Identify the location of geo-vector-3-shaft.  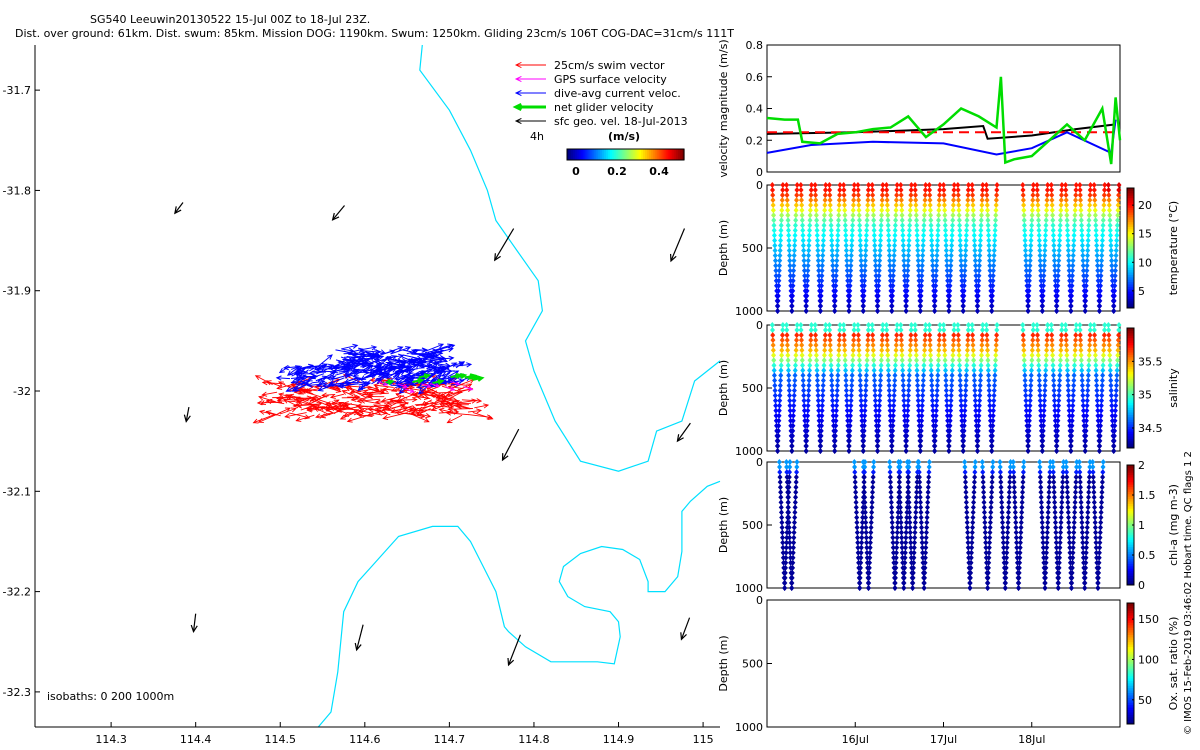
(504, 244).